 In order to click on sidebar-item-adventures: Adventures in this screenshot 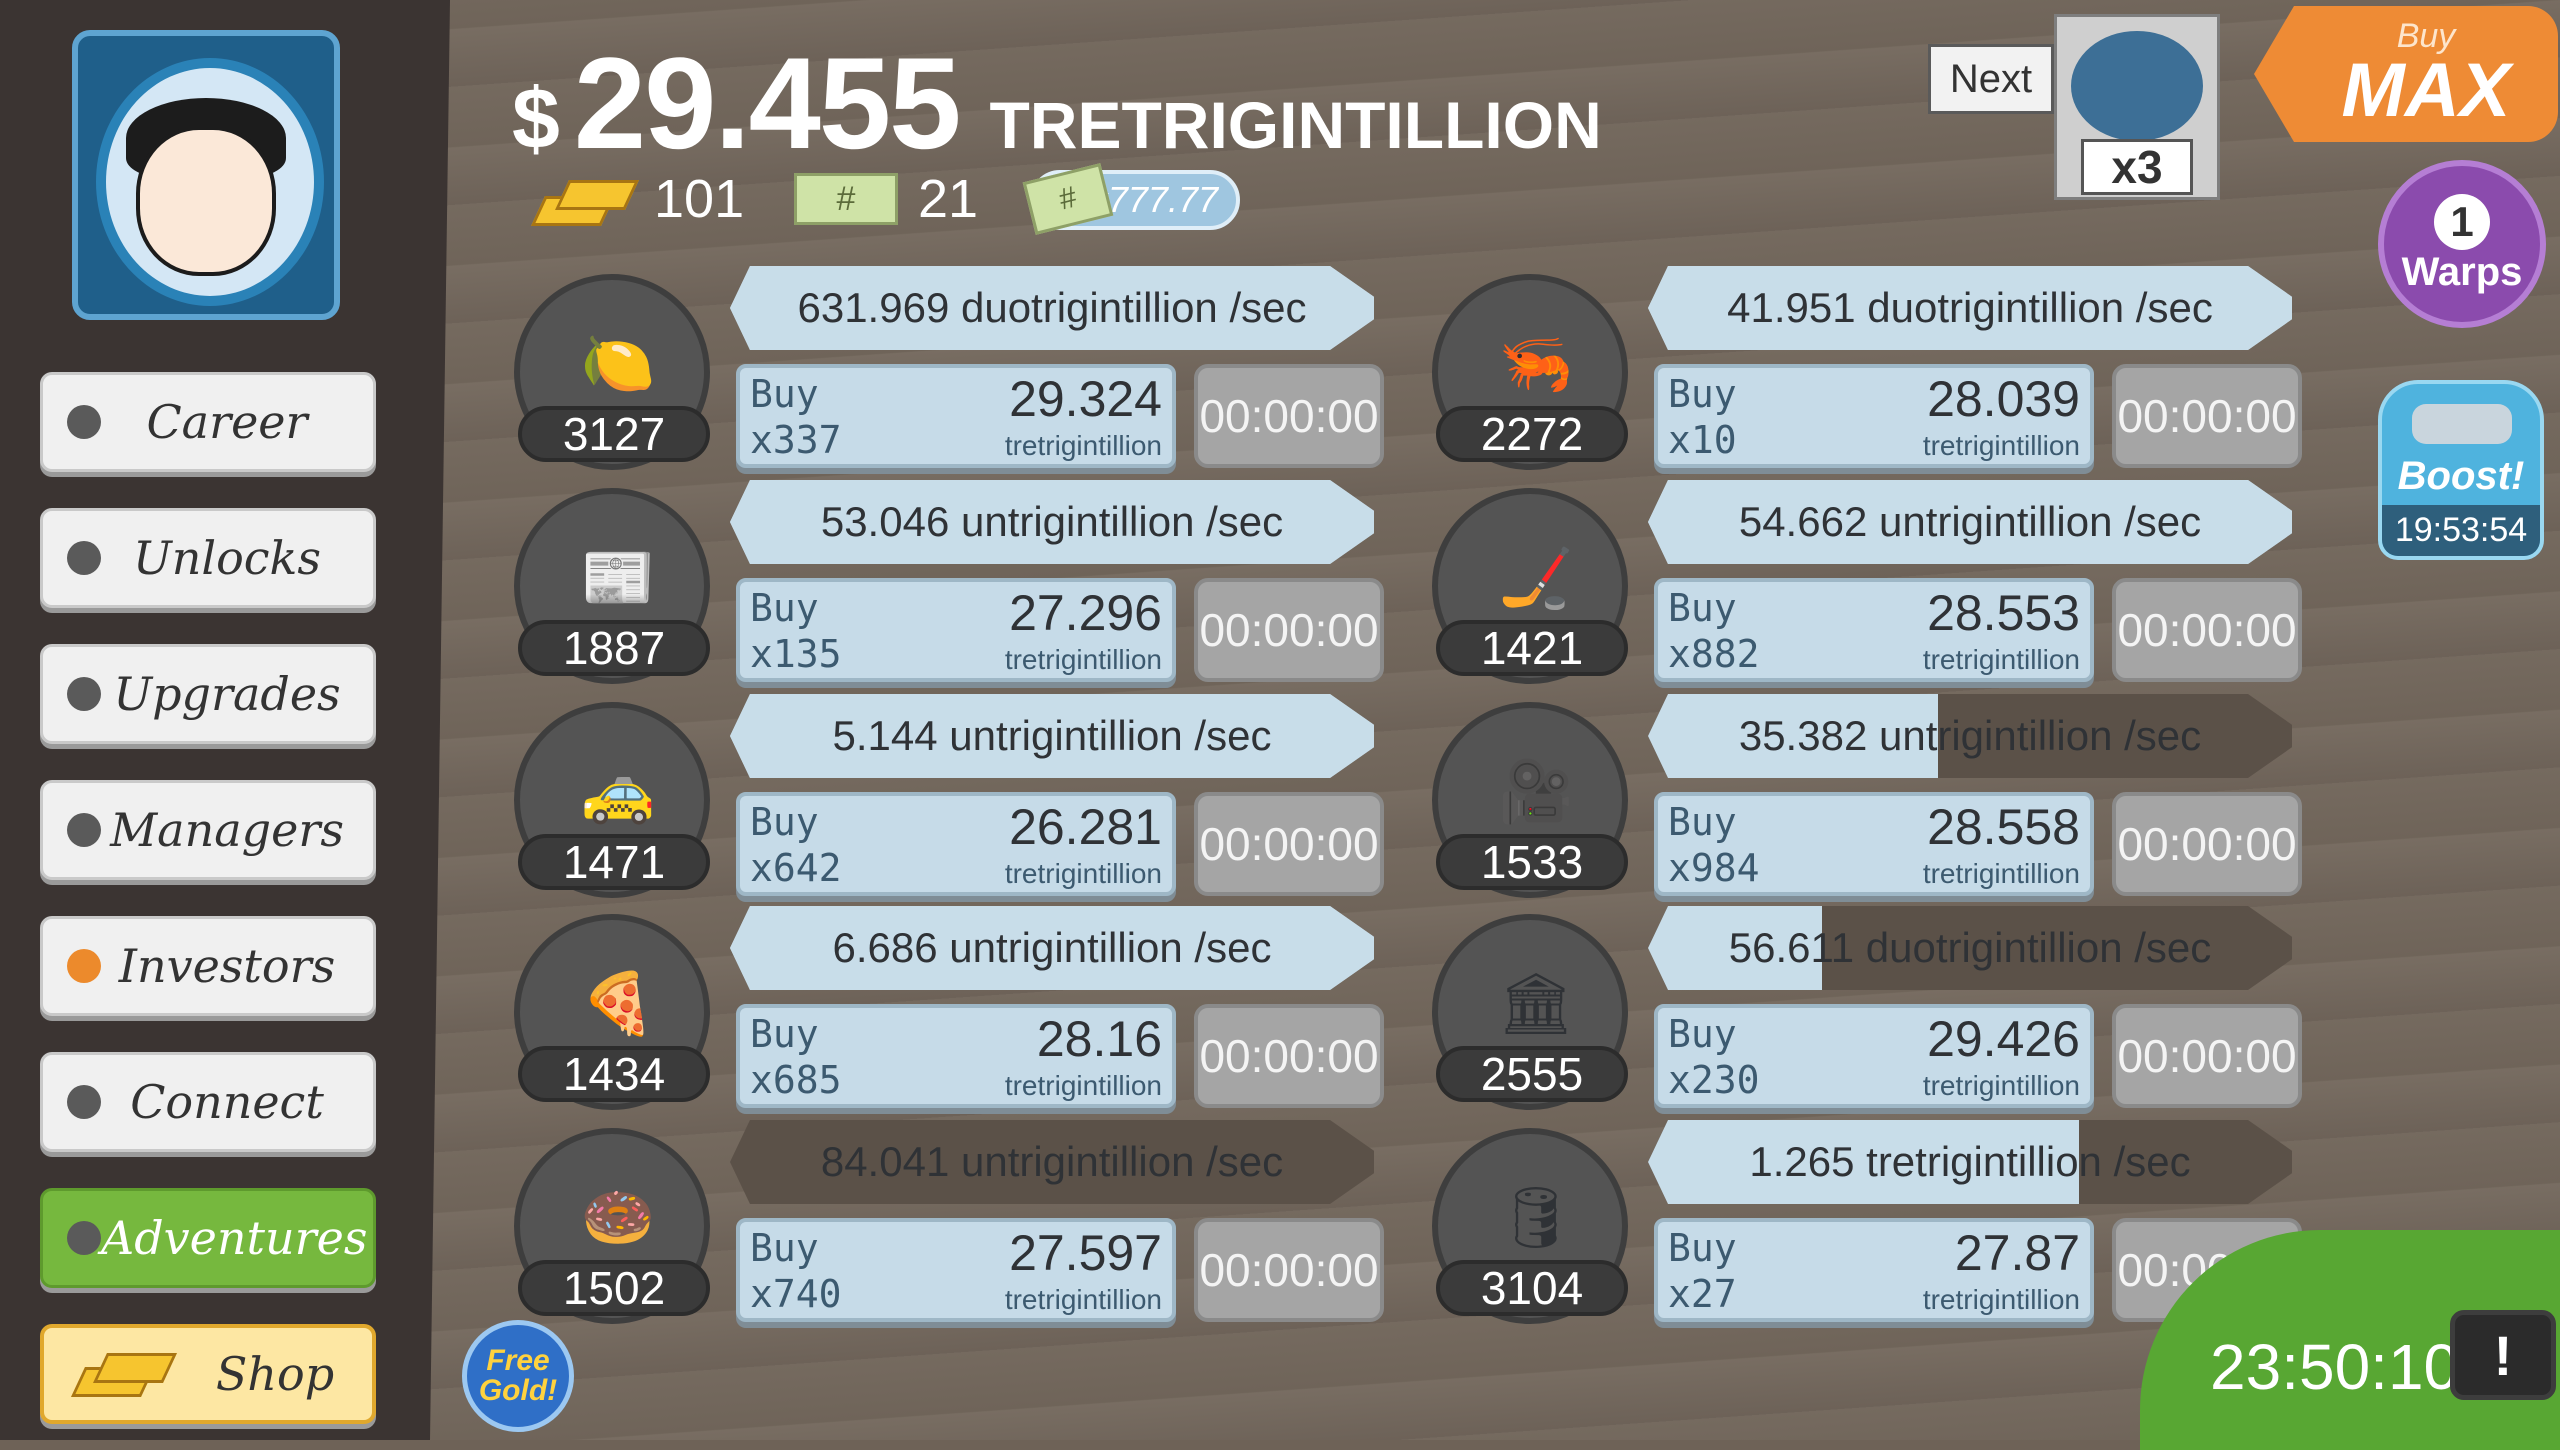, I will do `click(208, 1238)`.